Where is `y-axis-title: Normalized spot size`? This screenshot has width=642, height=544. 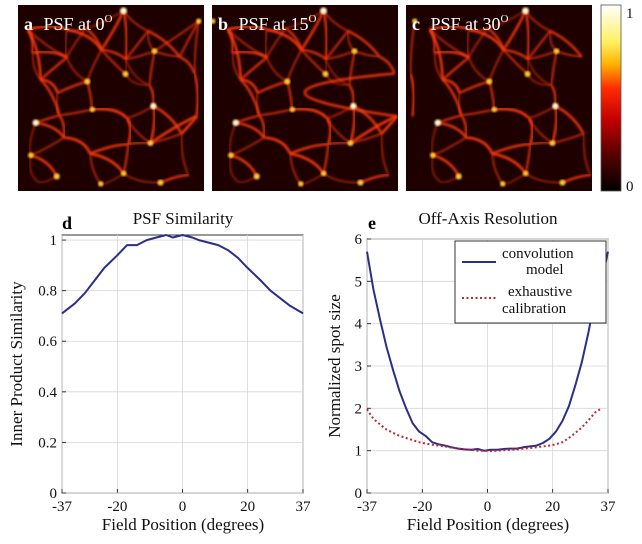
y-axis-title: Normalized spot size is located at coordinates (334, 366).